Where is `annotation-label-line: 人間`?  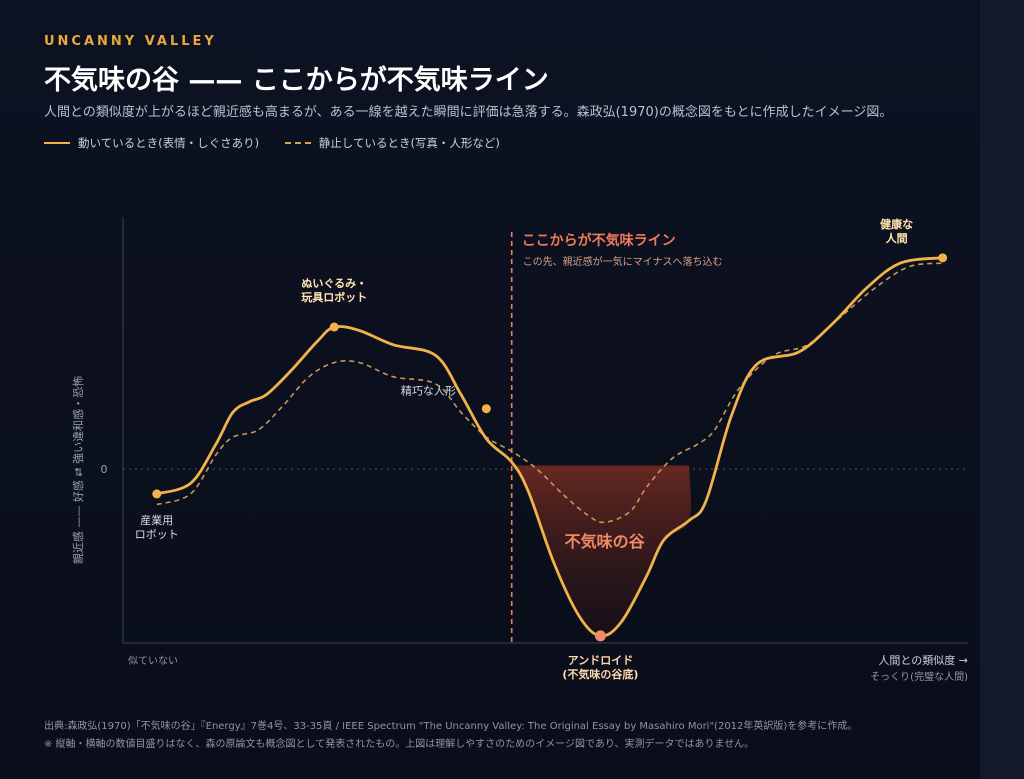
annotation-label-line: 人間 is located at coordinates (897, 238).